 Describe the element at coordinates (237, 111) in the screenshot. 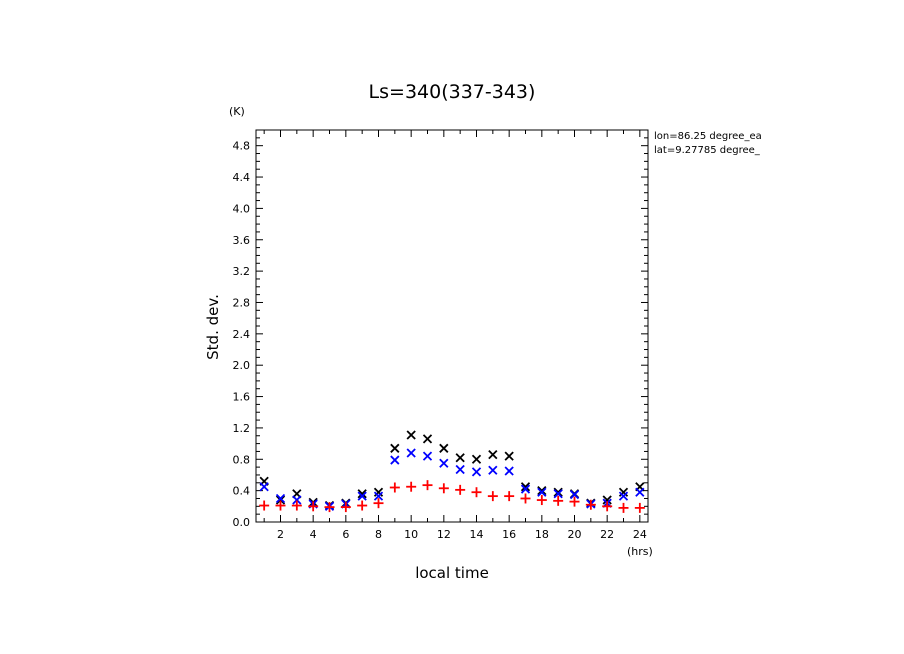

I see `y-unit-label: (K)` at that location.